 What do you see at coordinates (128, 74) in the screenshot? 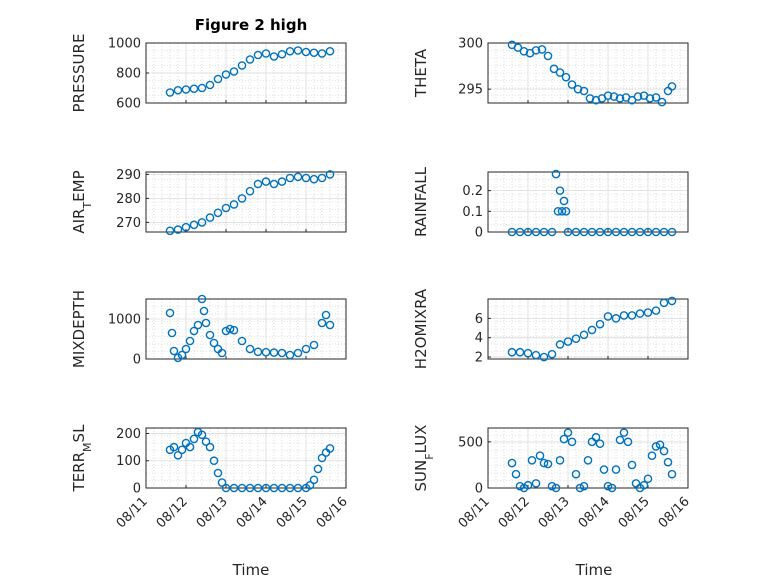
I see `y-tick-label: 800` at bounding box center [128, 74].